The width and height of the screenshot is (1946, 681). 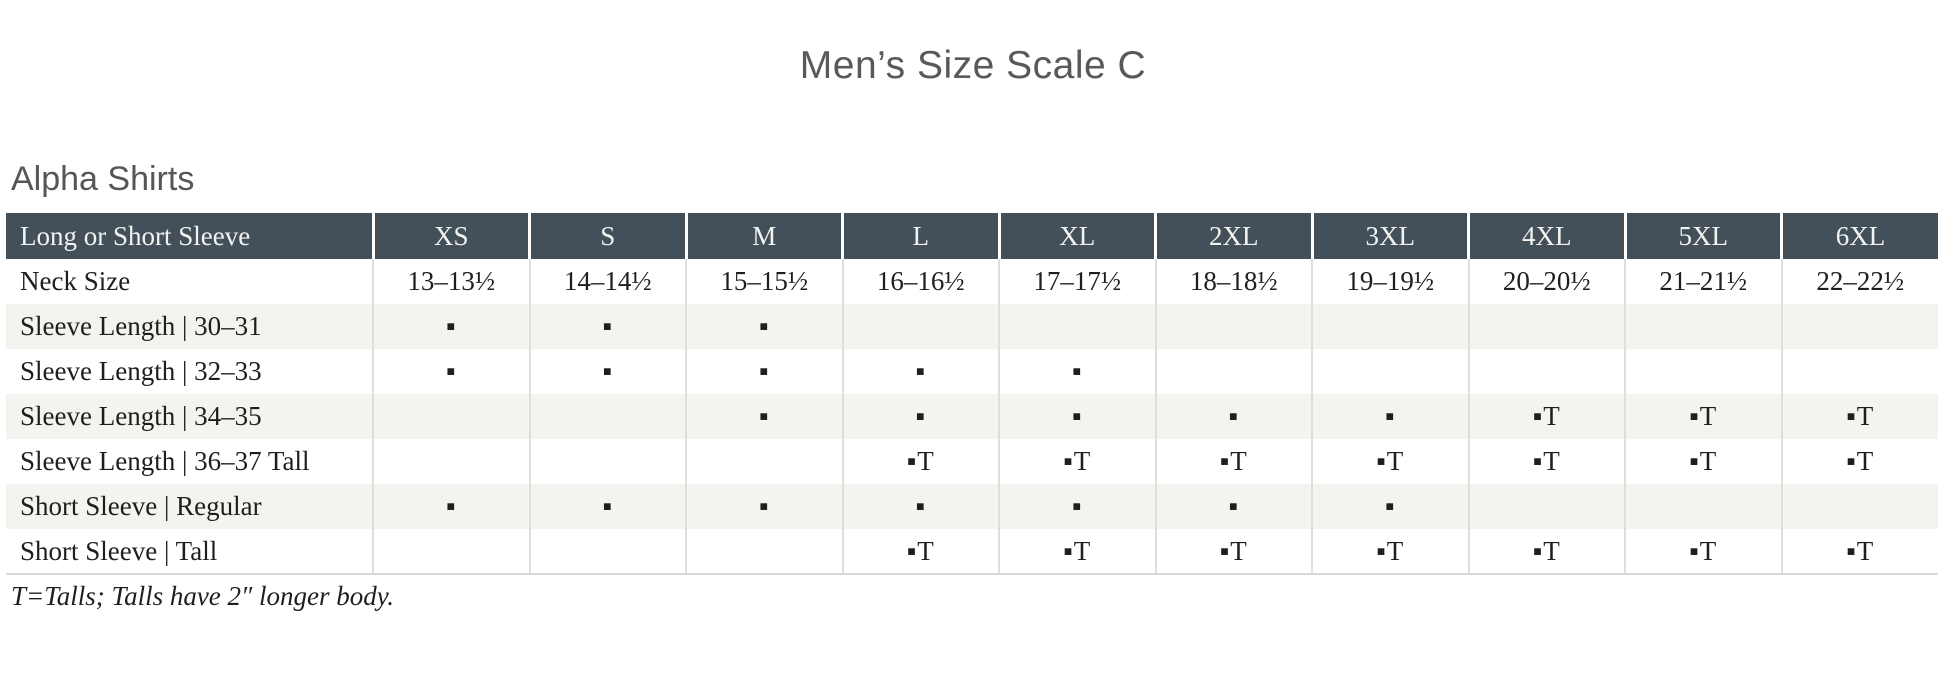 I want to click on footnote: T=Talls; Talls have 2″ longer body., so click(x=203, y=596).